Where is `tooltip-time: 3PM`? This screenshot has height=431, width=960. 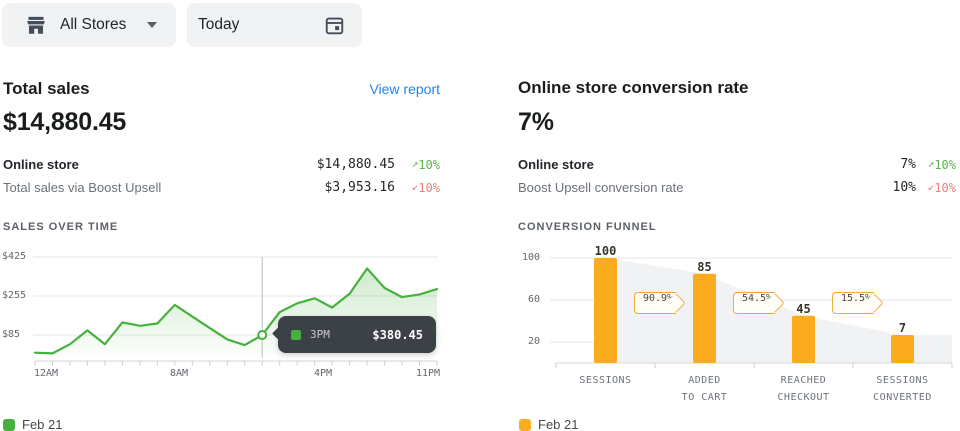 tooltip-time: 3PM is located at coordinates (320, 334).